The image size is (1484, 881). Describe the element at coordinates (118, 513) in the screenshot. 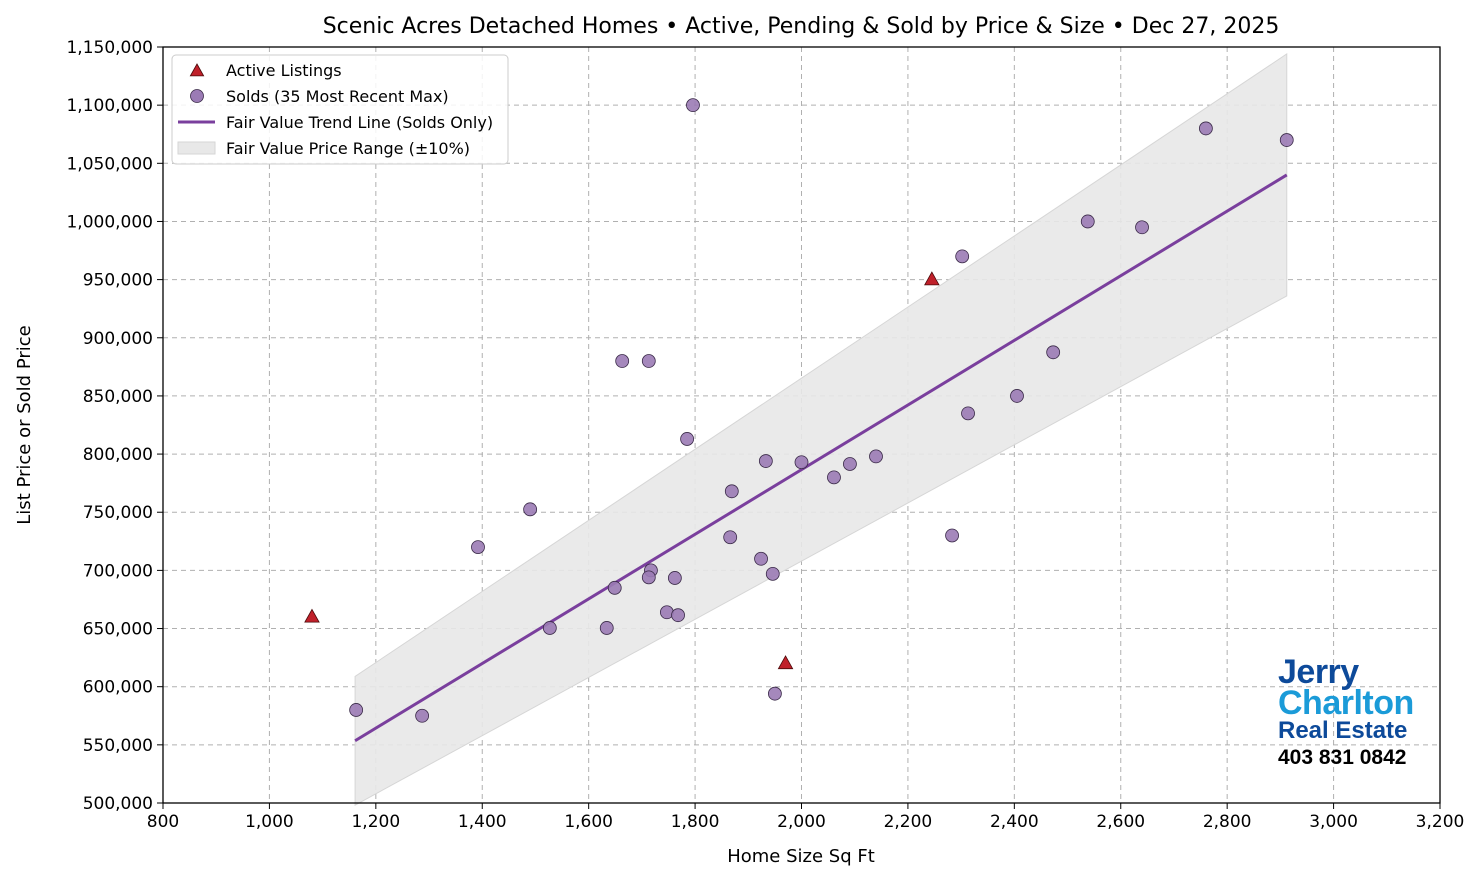

I see `y-tick-label: 750,000` at that location.